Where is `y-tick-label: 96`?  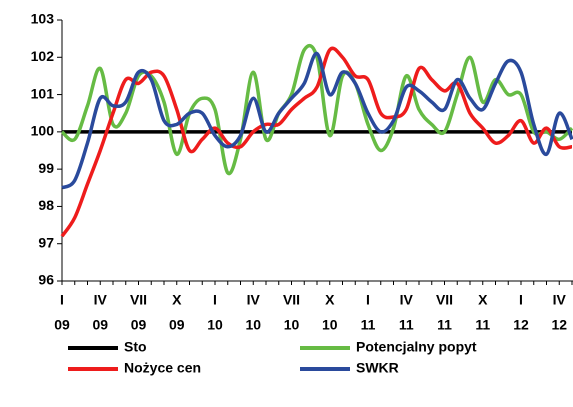 y-tick-label: 96 is located at coordinates (46, 280).